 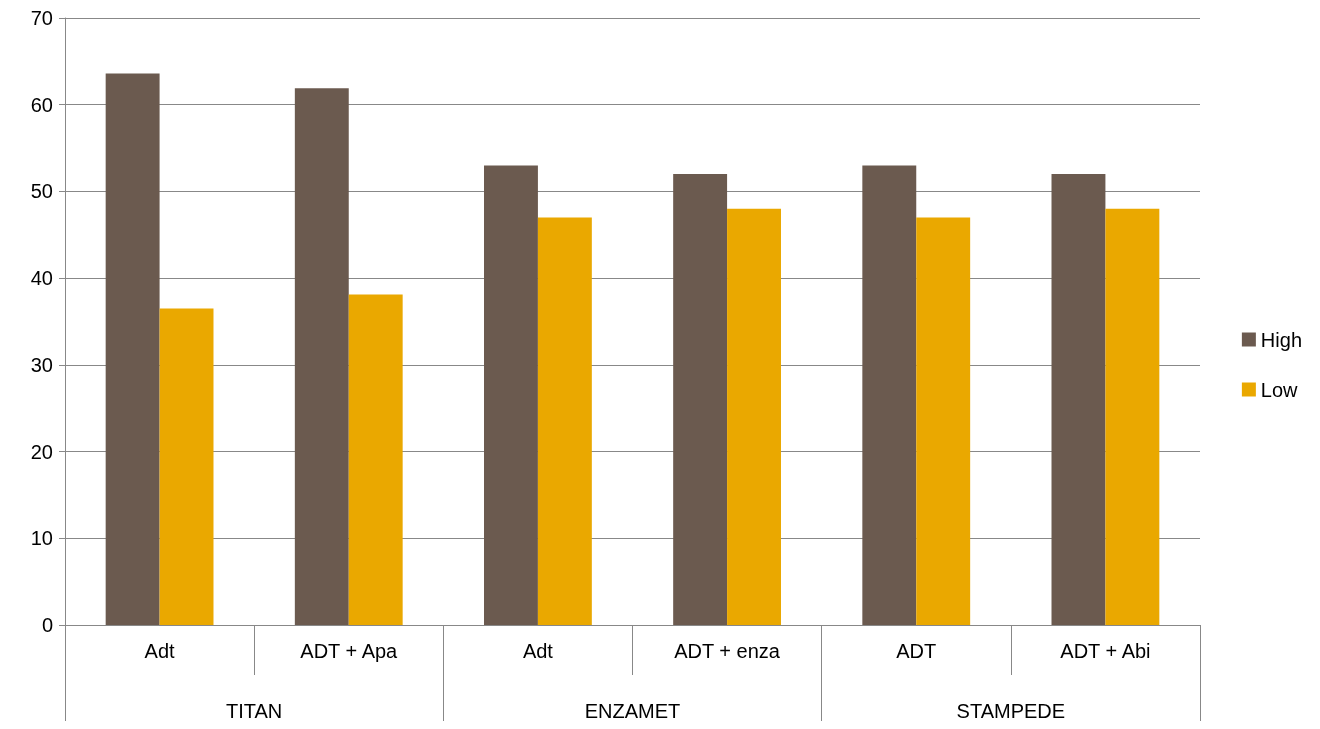 What do you see at coordinates (47, 625) in the screenshot?
I see `y-tick-label: 0` at bounding box center [47, 625].